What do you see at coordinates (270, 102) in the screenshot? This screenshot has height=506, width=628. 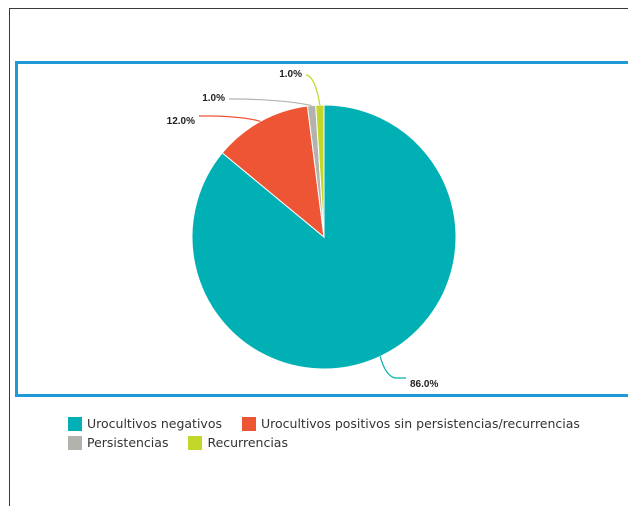 I see `leader-line-persistencias` at bounding box center [270, 102].